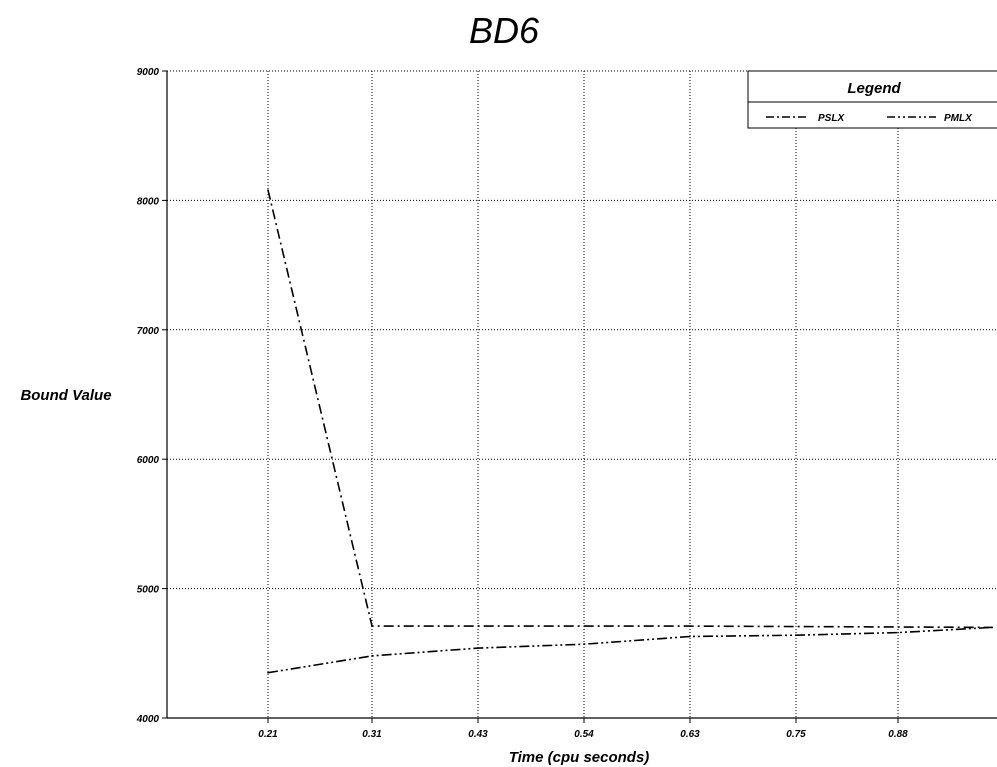 The width and height of the screenshot is (997, 767). I want to click on chart-title: BD6, so click(504, 30).